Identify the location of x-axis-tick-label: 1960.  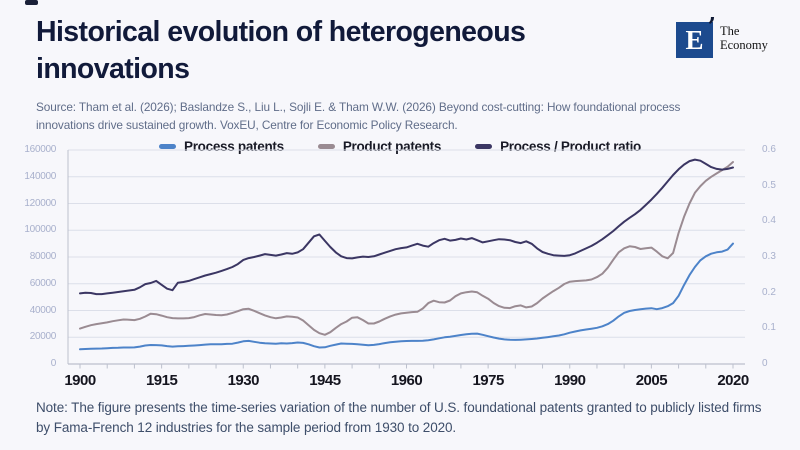
(406, 380).